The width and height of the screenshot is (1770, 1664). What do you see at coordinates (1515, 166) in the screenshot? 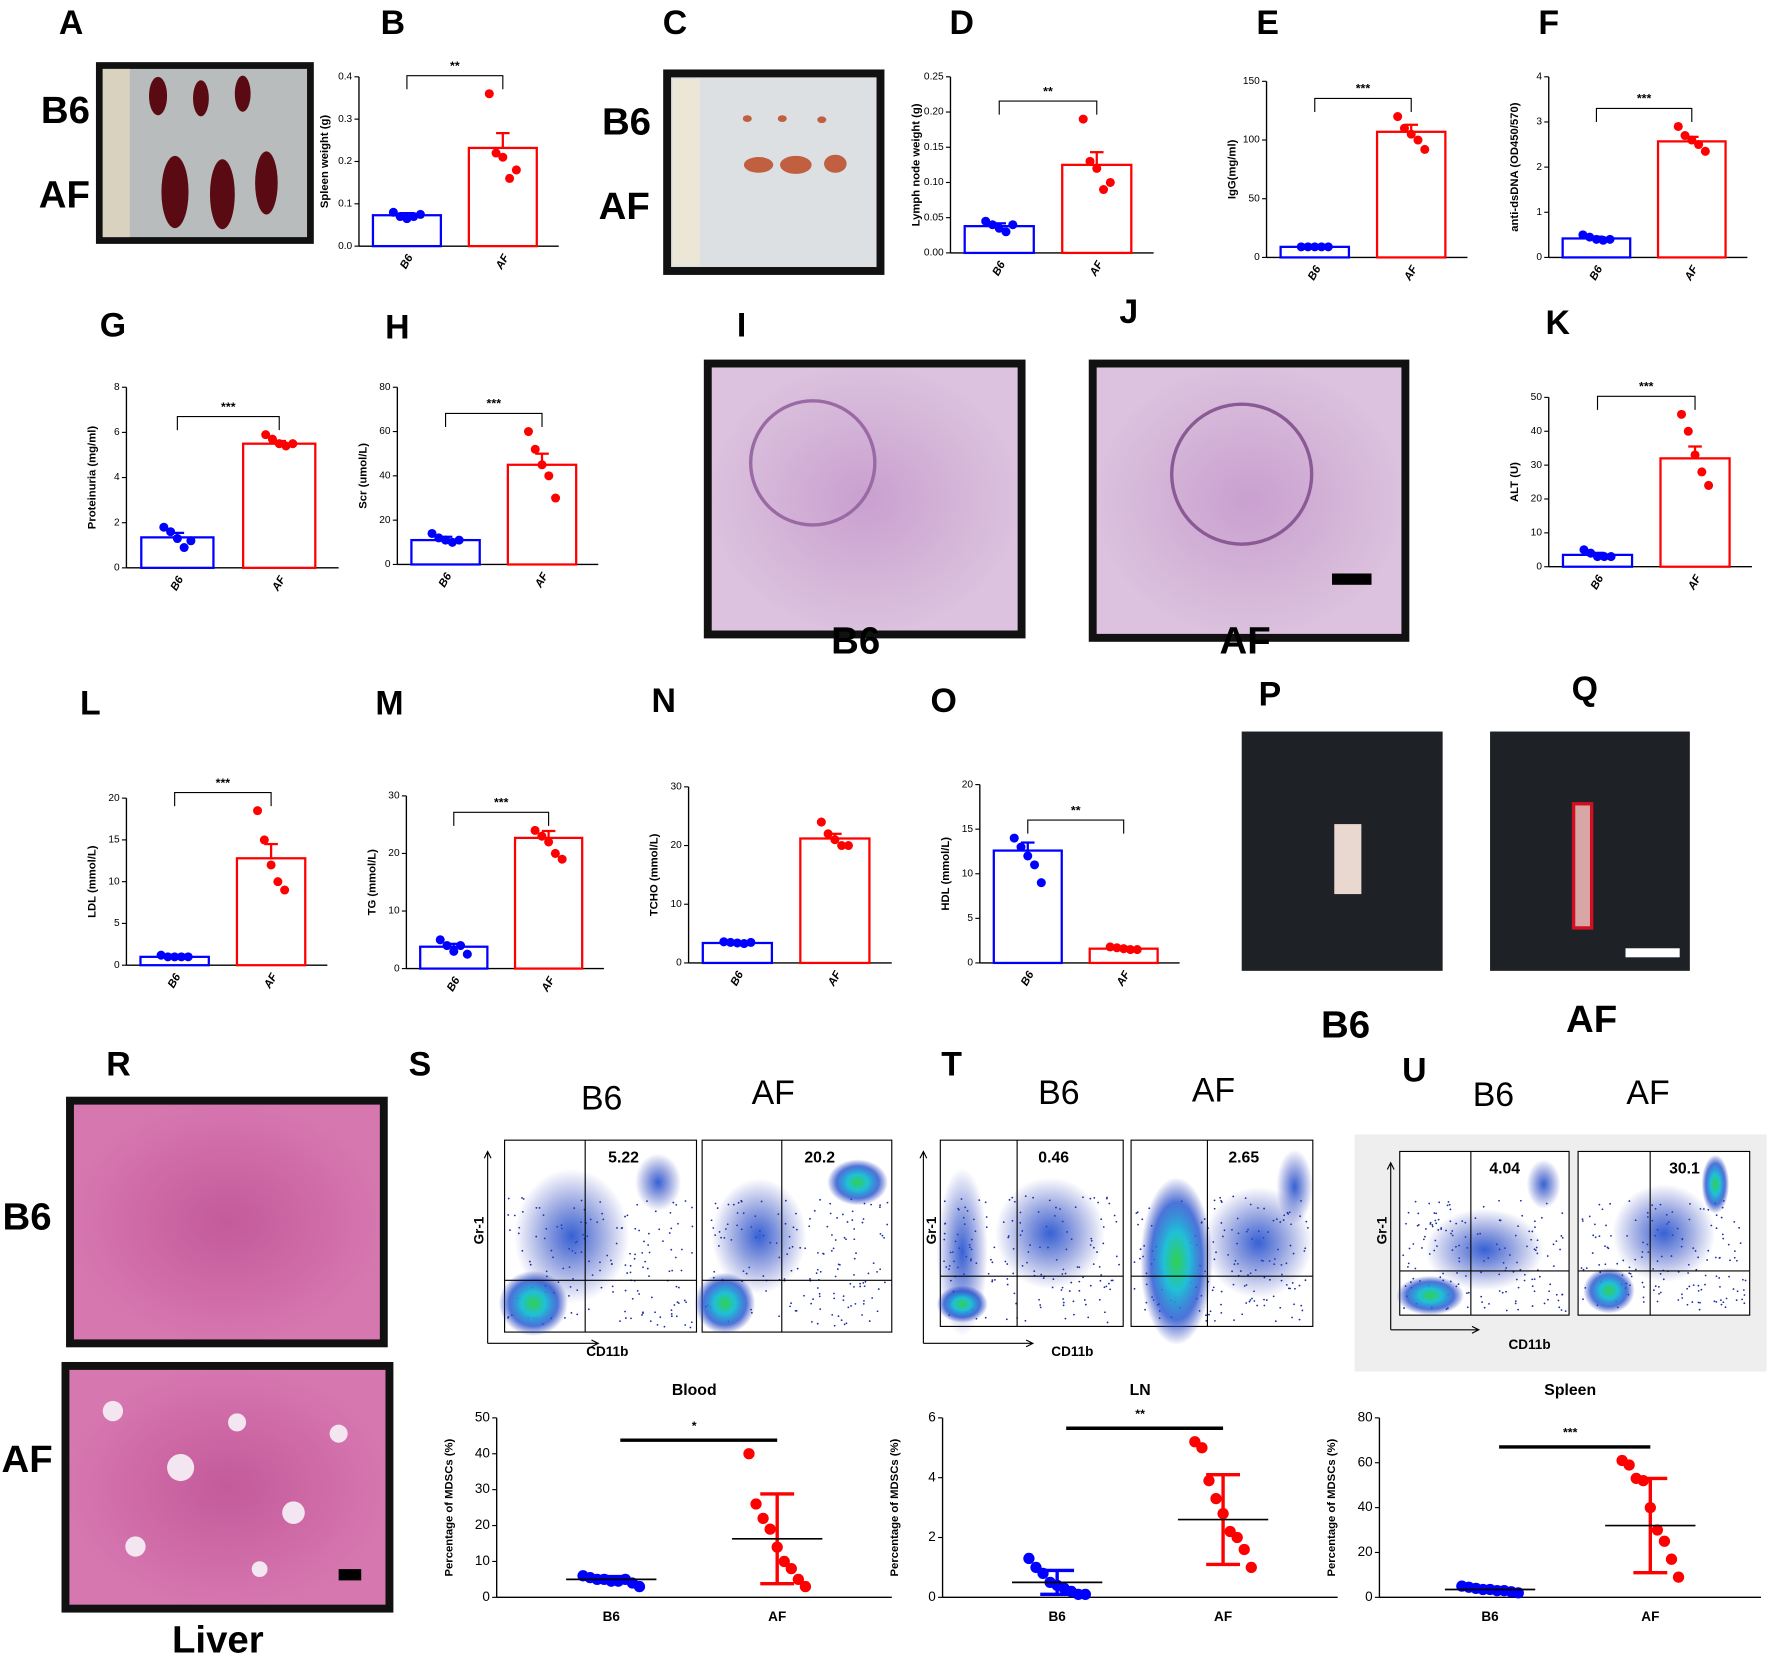
I see `y-axis-label: anti-dsDNA (OD450/570)` at bounding box center [1515, 166].